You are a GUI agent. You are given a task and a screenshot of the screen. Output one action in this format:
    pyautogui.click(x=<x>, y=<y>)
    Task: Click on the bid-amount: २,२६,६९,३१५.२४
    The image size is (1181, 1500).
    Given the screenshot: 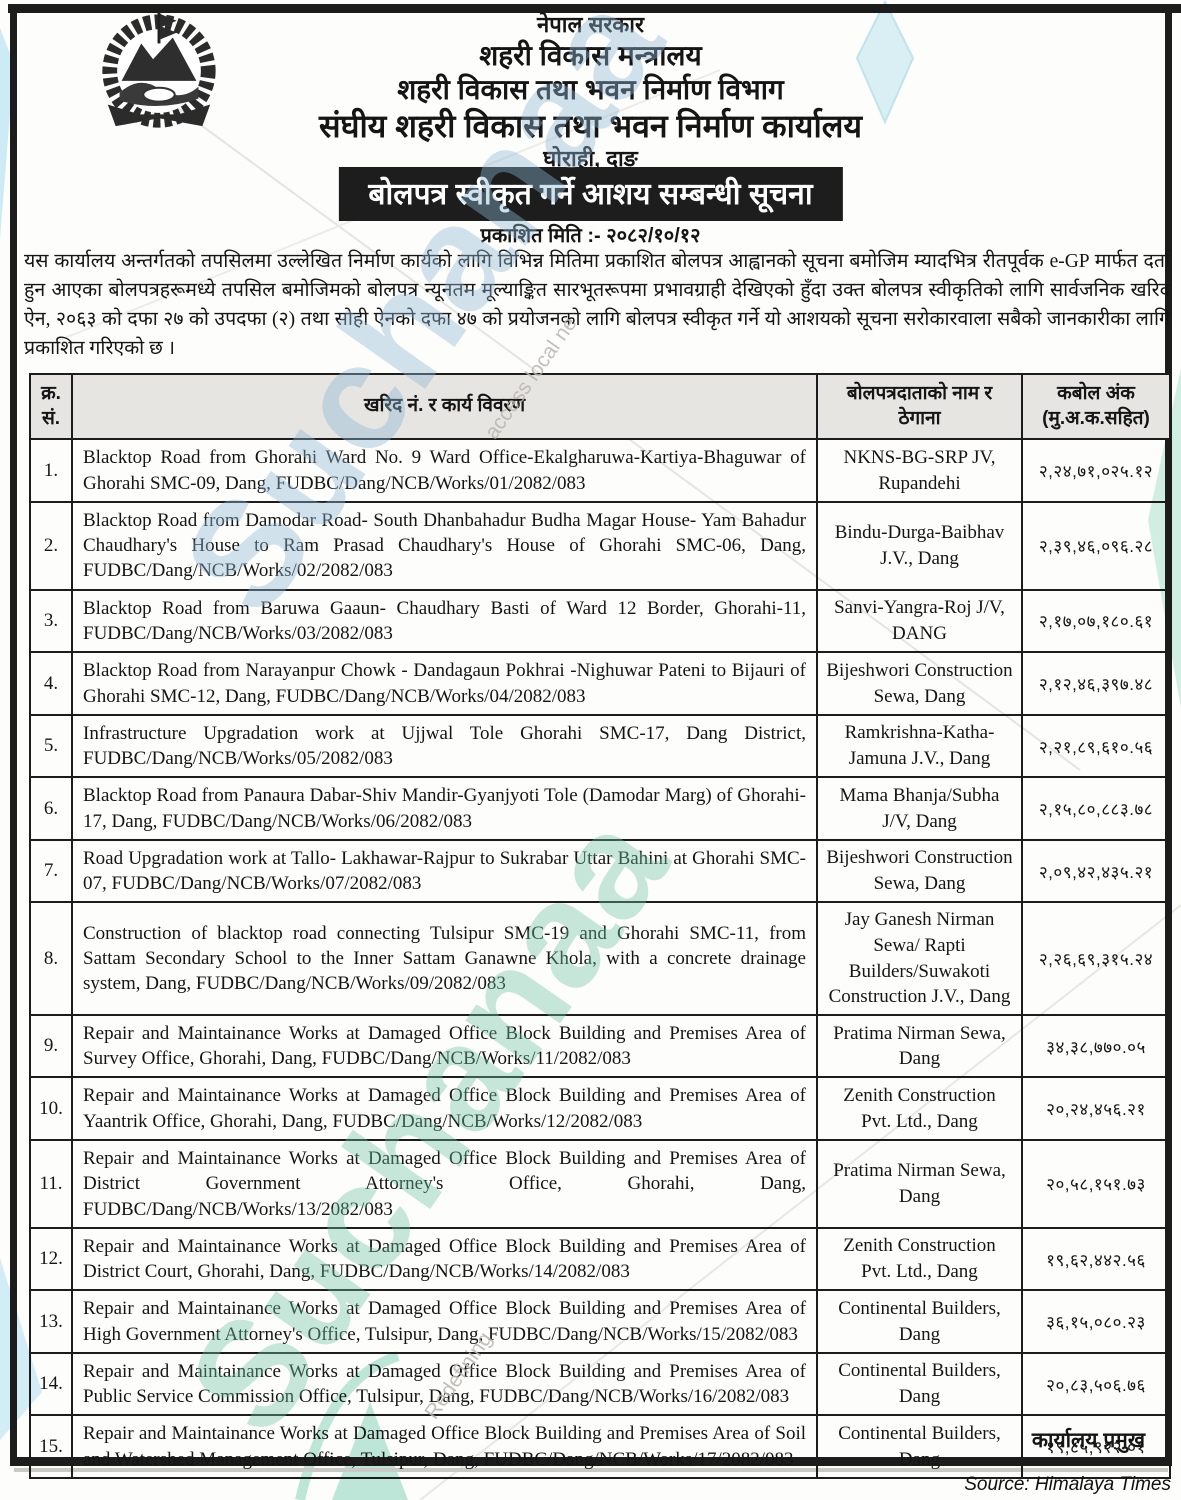 What is the action you would take?
    pyautogui.click(x=1096, y=958)
    